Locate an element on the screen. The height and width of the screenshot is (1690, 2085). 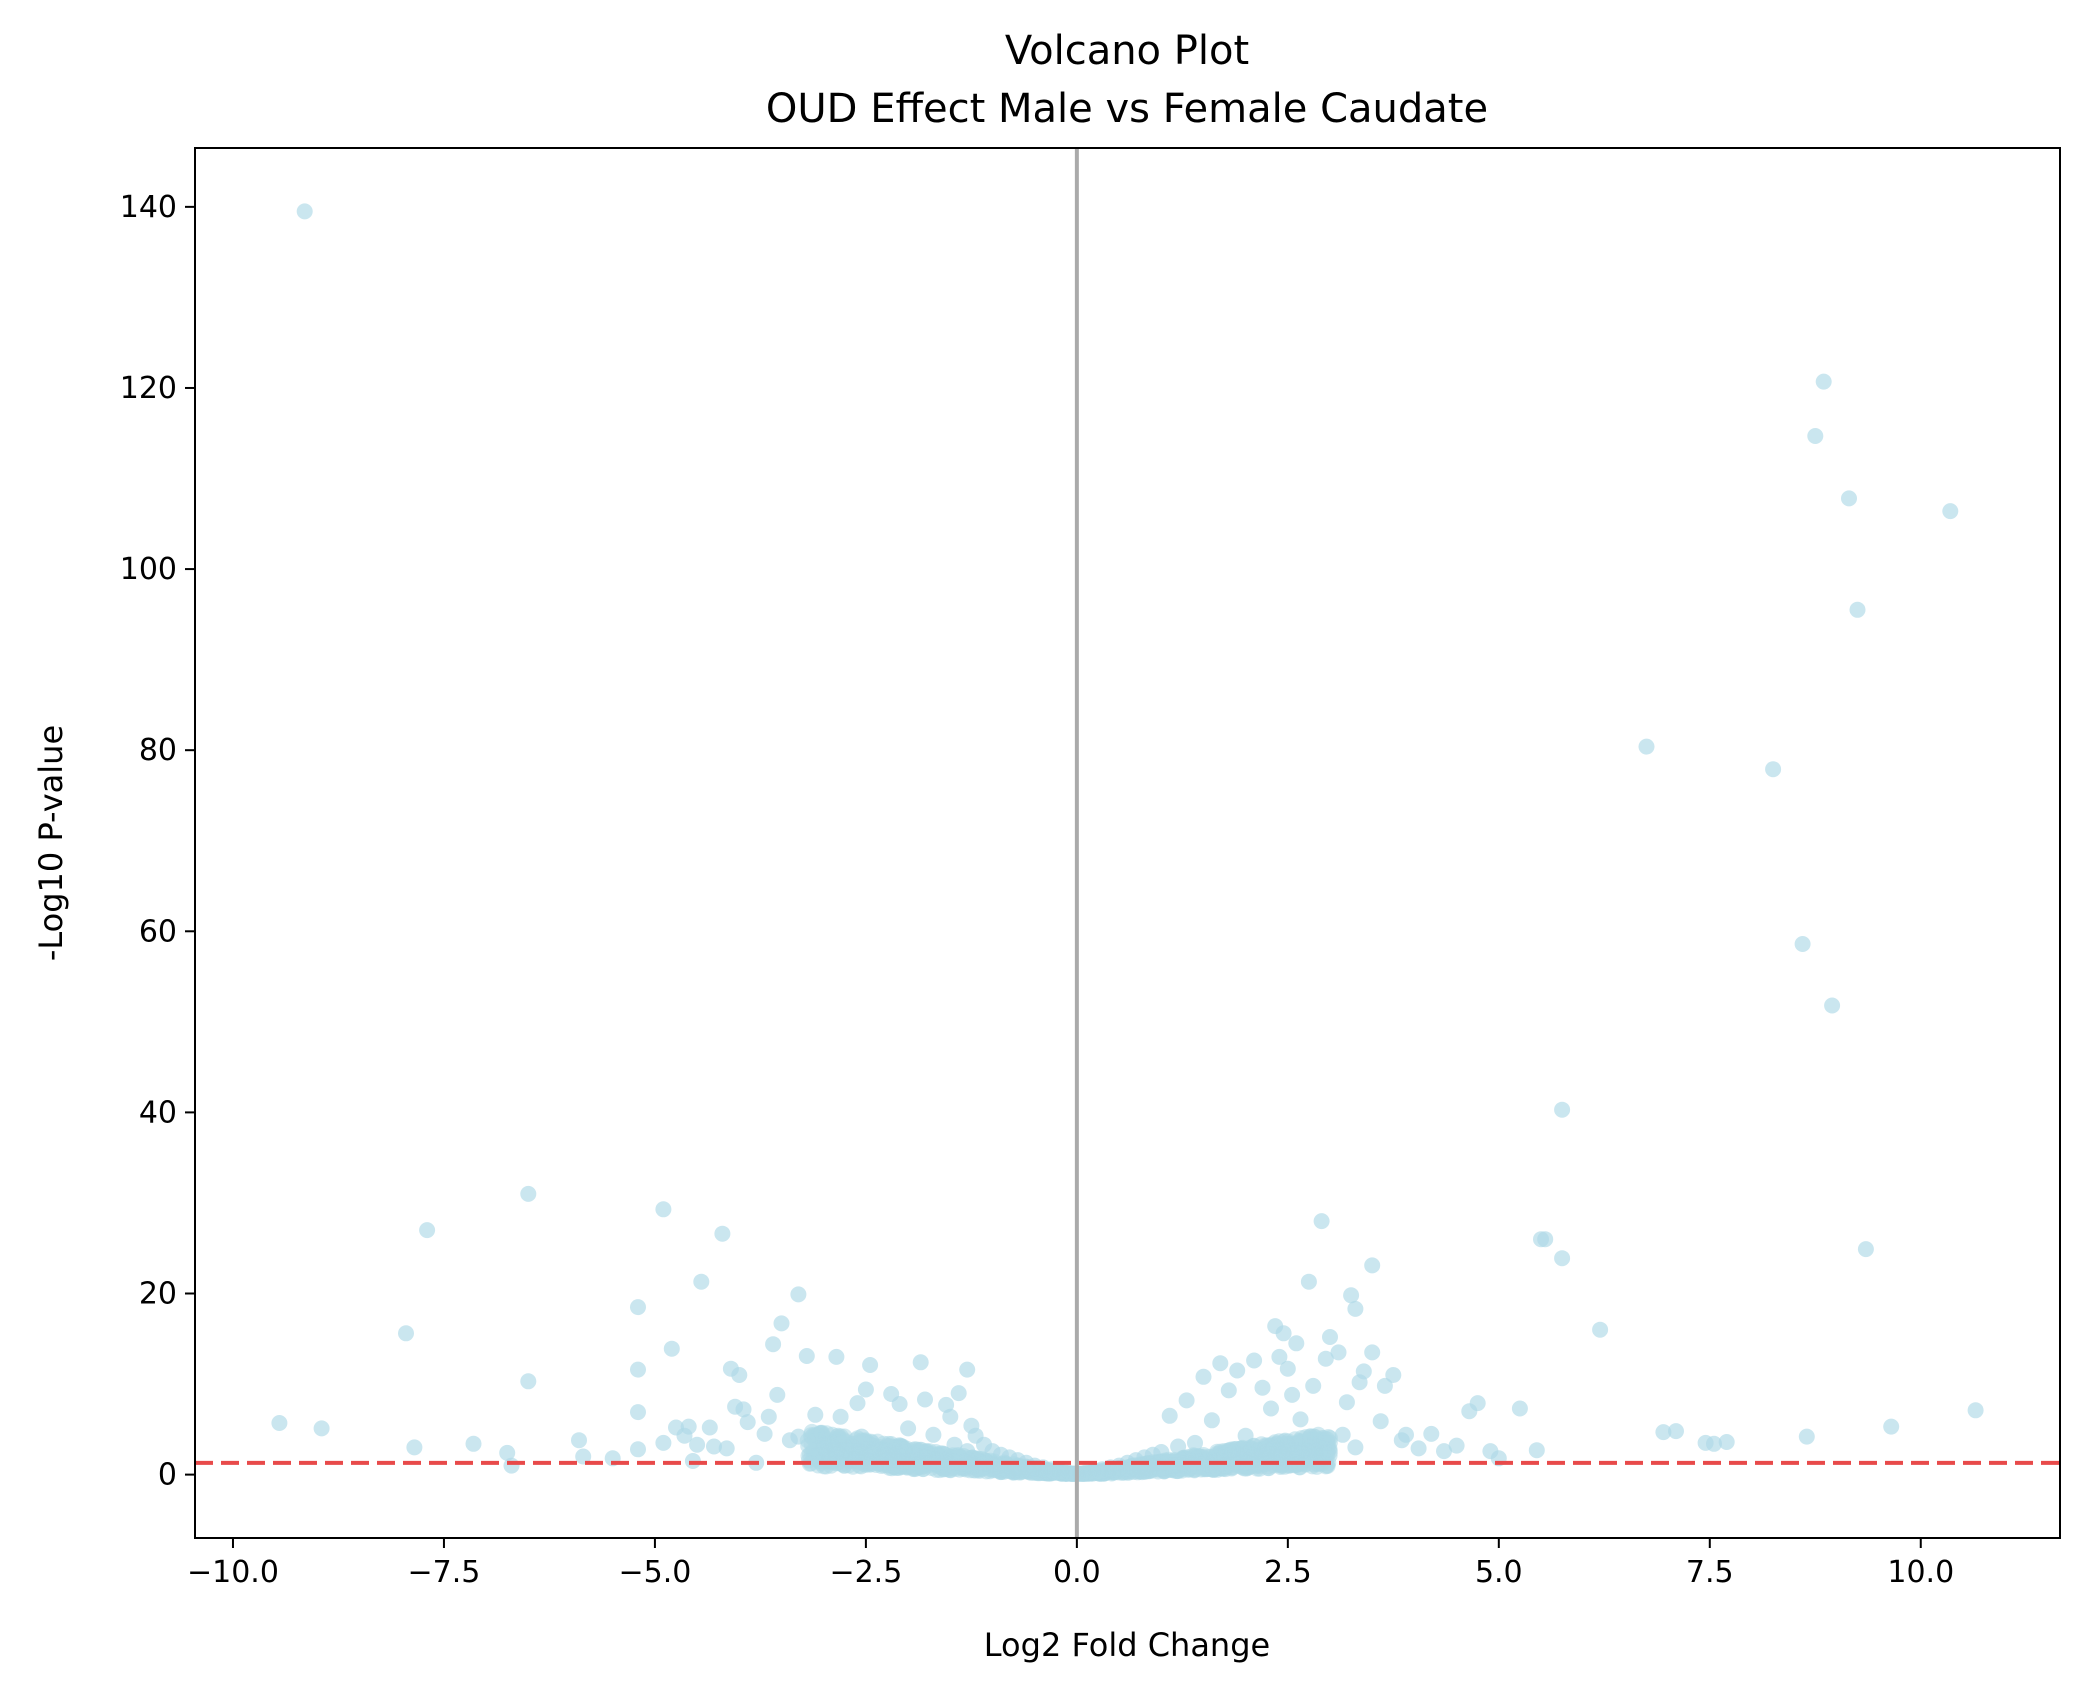
chart-subtitle: OUD Effect Male vs Female Caudate is located at coordinates (1127, 109).